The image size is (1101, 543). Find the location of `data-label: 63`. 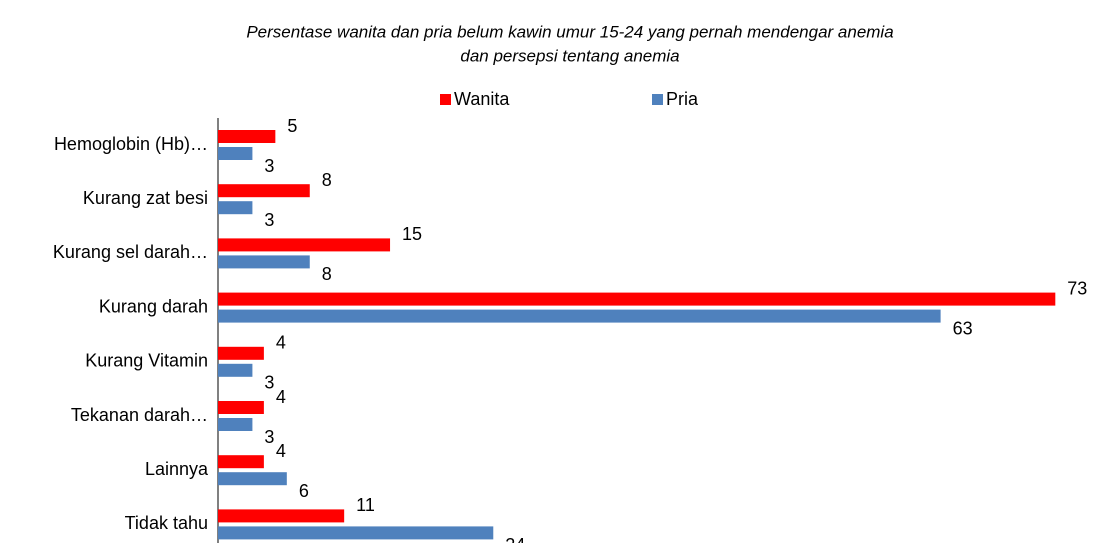

data-label: 63 is located at coordinates (963, 328).